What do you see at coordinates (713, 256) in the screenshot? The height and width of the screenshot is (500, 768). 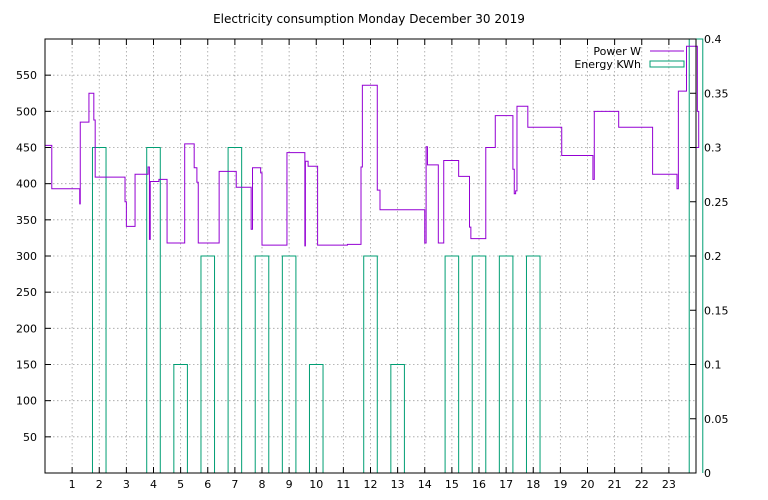 I see `y2-tick-label: 0.2` at bounding box center [713, 256].